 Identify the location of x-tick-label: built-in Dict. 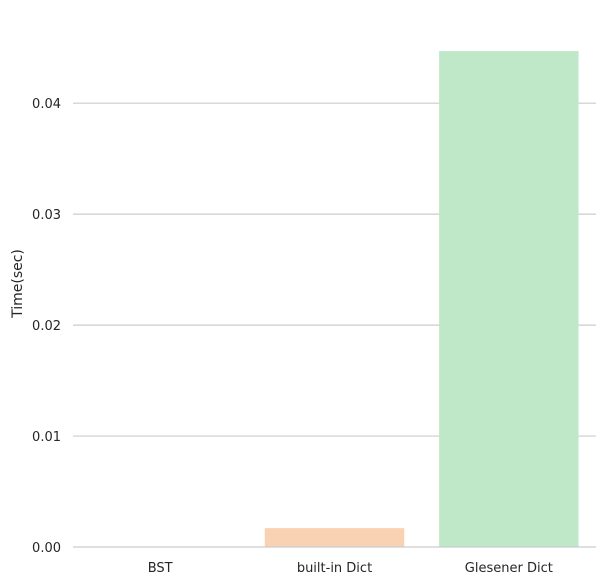
(334, 568).